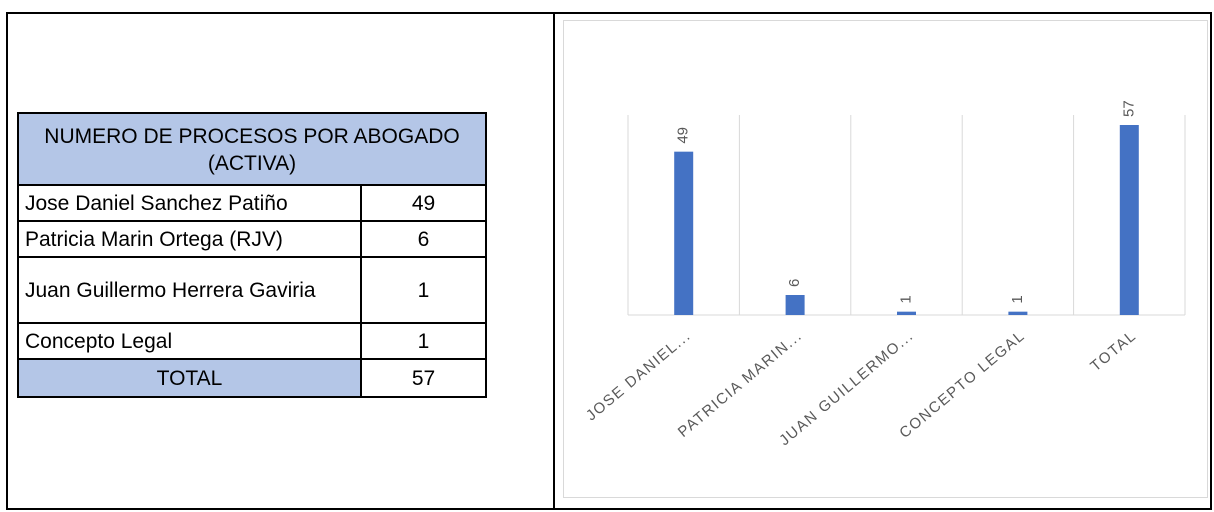  What do you see at coordinates (423, 239) in the screenshot?
I see `row-value: 6` at bounding box center [423, 239].